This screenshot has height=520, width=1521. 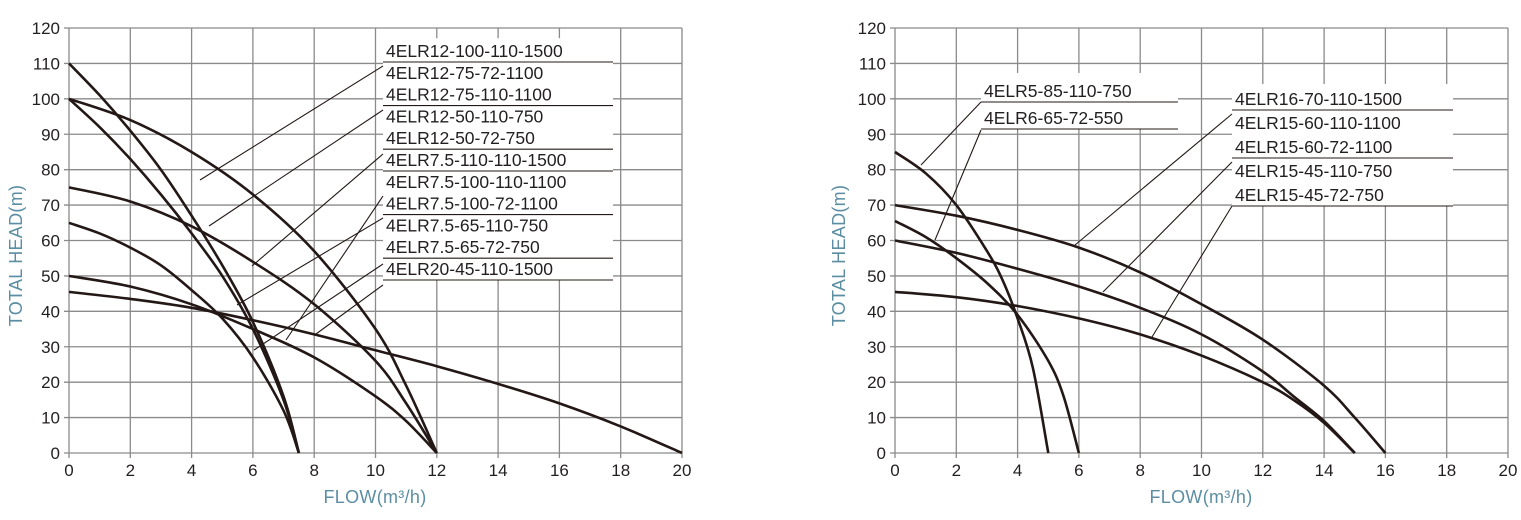 What do you see at coordinates (474, 51) in the screenshot?
I see `legend-entry: 4ELR12-100-110-1500` at bounding box center [474, 51].